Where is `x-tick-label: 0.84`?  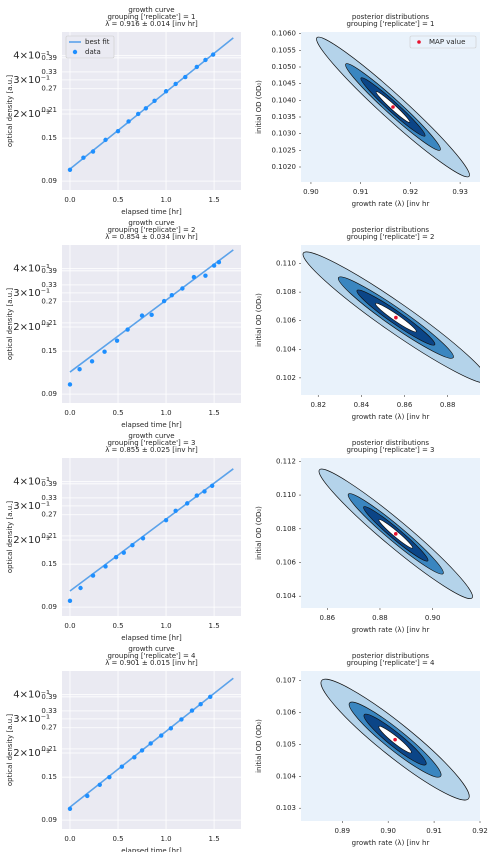 x-tick-label: 0.84 is located at coordinates (362, 405).